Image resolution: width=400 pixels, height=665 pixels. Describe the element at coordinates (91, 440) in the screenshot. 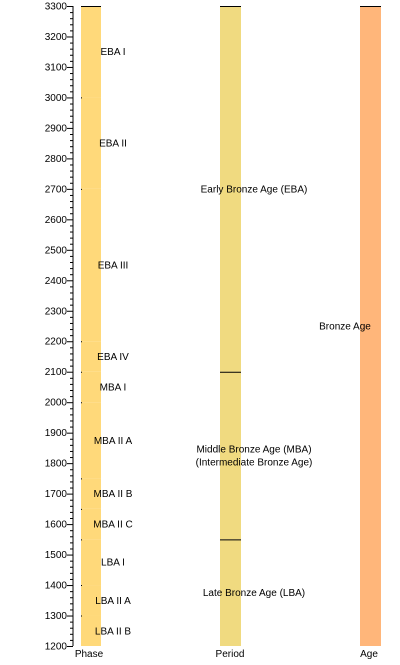

I see `bar-phase-mba-ii-a` at that location.